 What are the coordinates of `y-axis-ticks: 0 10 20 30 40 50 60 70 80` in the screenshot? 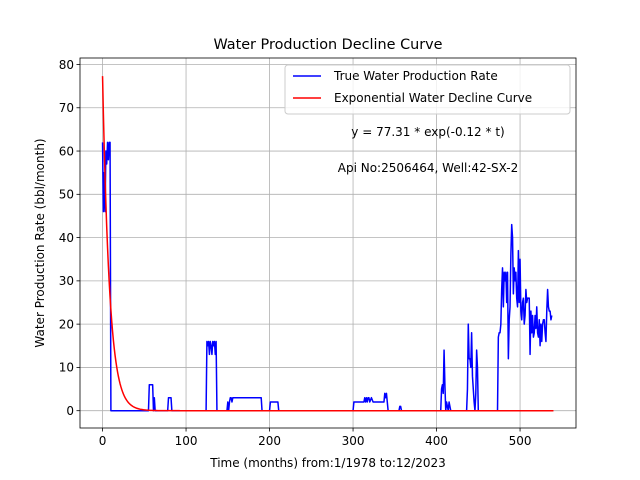 It's located at (69, 238).